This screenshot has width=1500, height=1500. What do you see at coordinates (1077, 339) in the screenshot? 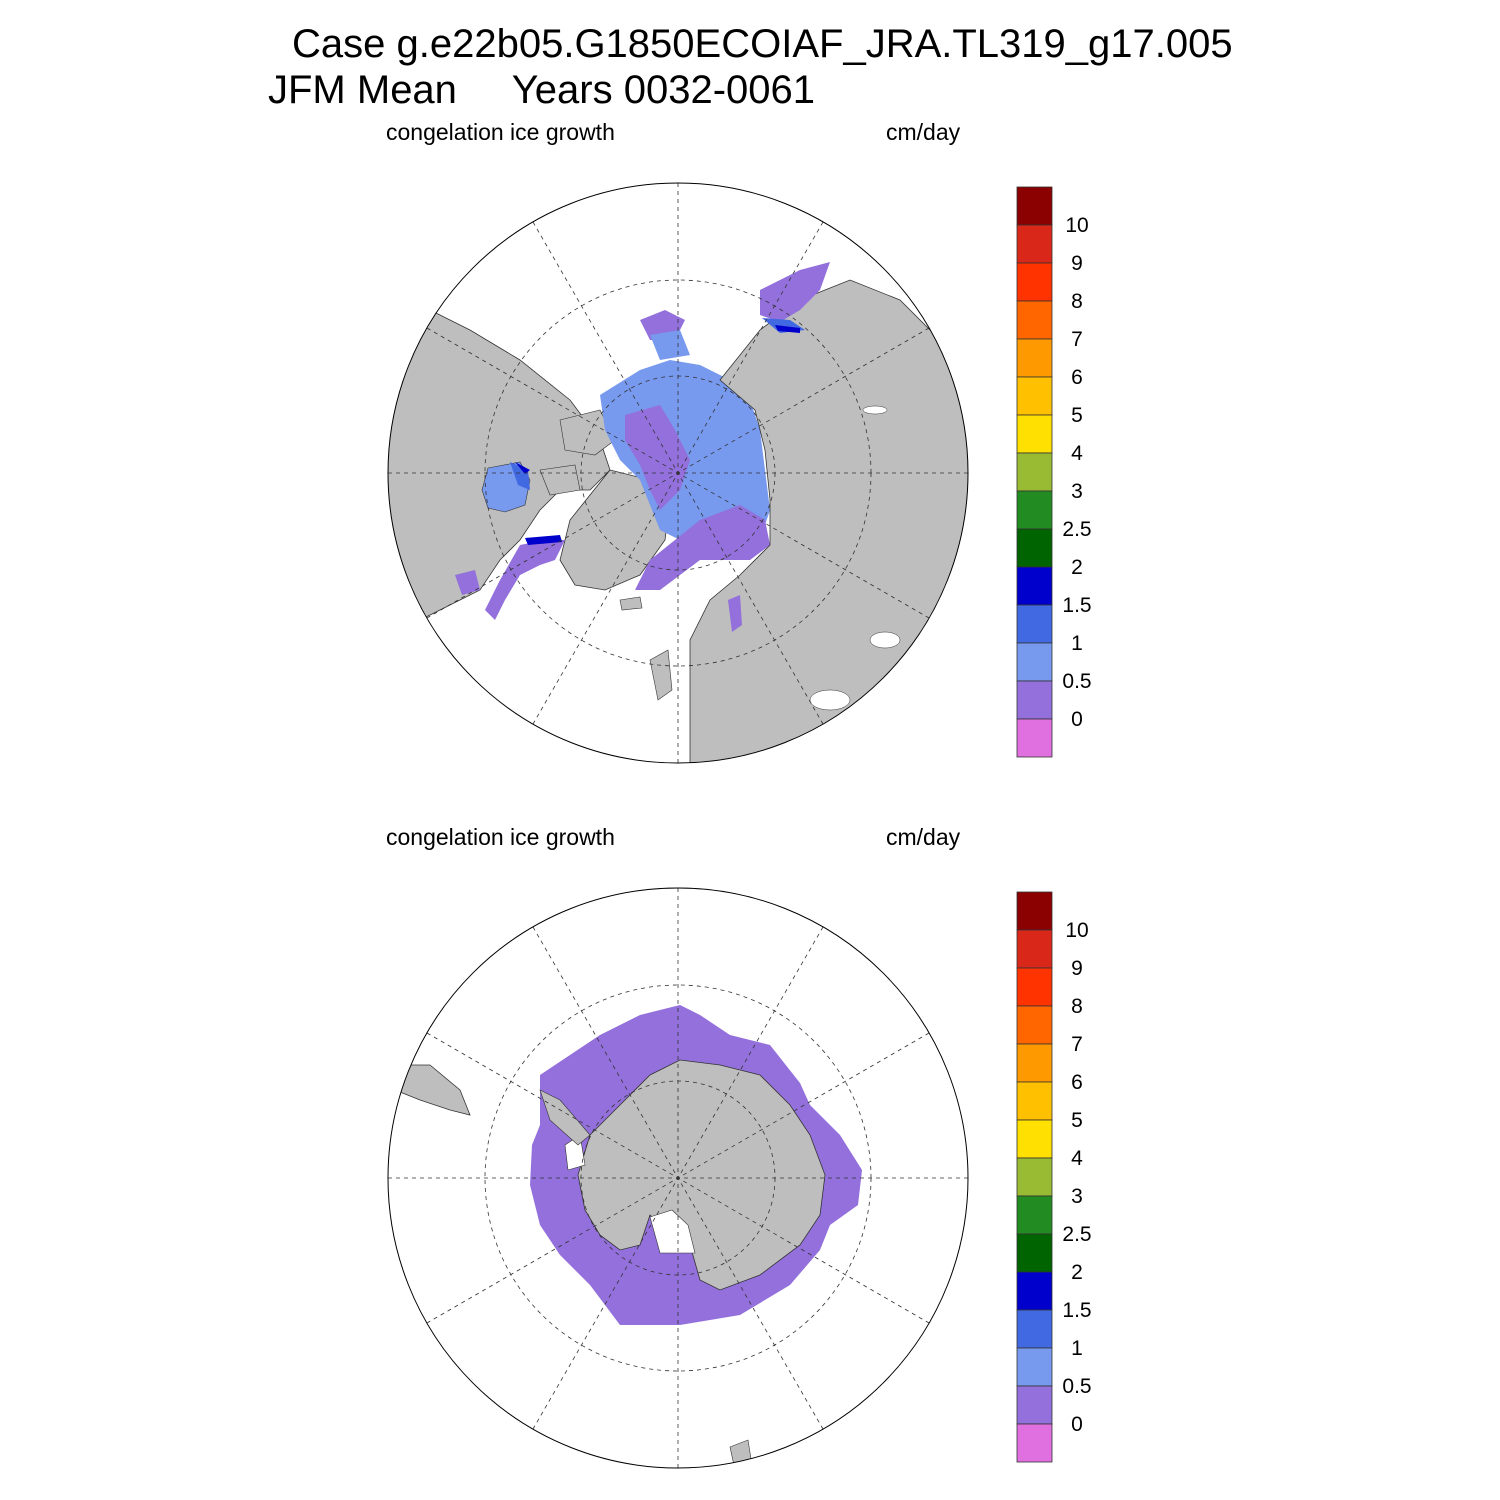
I see `north-colorbar-tick-label: 7` at bounding box center [1077, 339].